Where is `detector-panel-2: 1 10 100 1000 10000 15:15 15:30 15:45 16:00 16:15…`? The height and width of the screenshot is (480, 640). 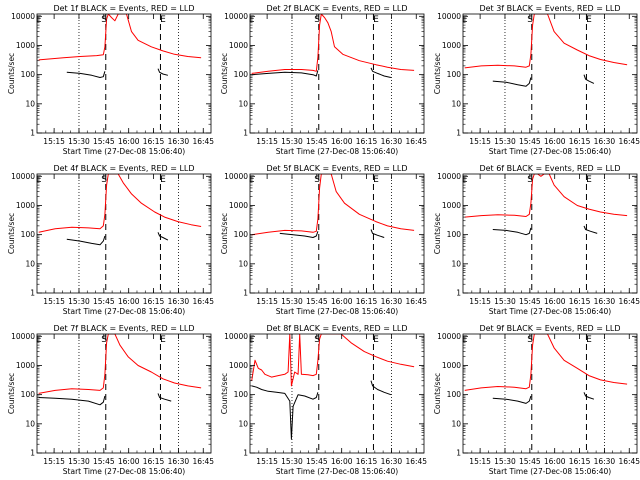 detector-panel-2: 1 10 100 1000 10000 15:15 15:30 15:45 16:00 16:15… is located at coordinates (323, 80).